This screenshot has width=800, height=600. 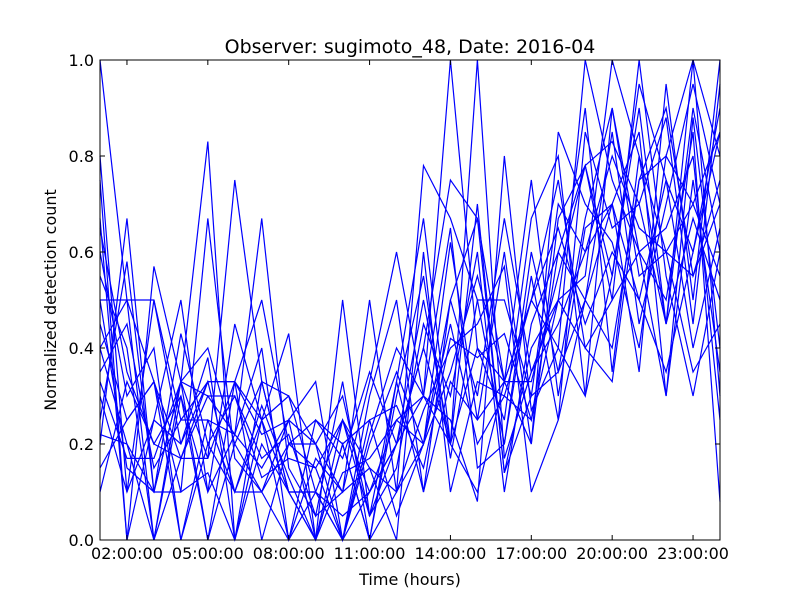 I want to click on y-axis-label: Normalized detection count, so click(x=50, y=300).